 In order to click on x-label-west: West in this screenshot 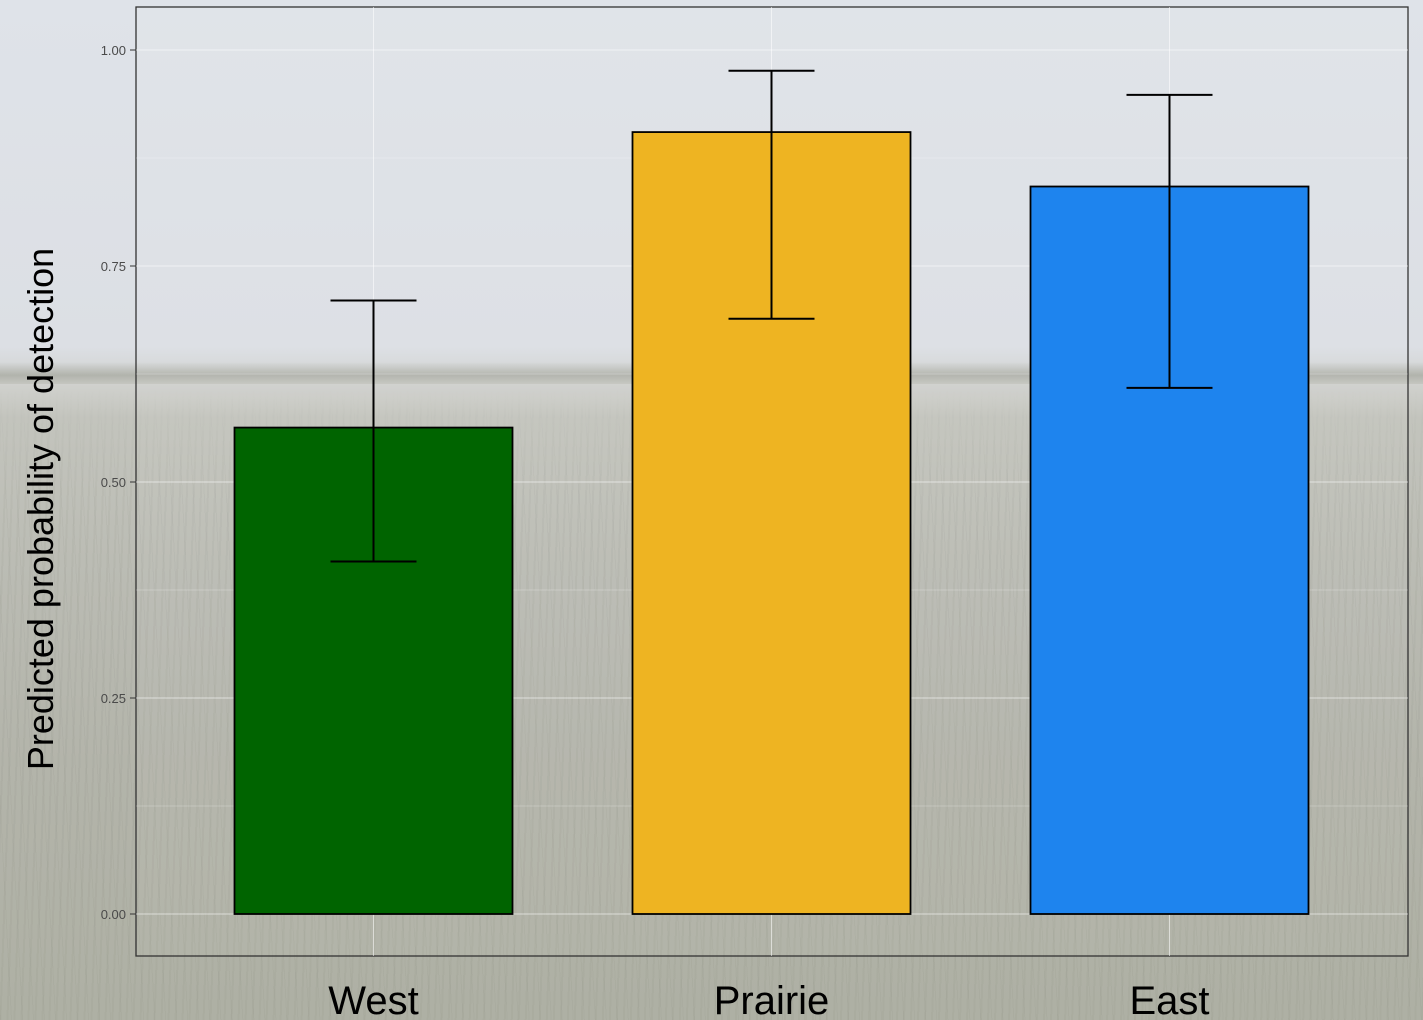, I will do `click(373, 999)`.